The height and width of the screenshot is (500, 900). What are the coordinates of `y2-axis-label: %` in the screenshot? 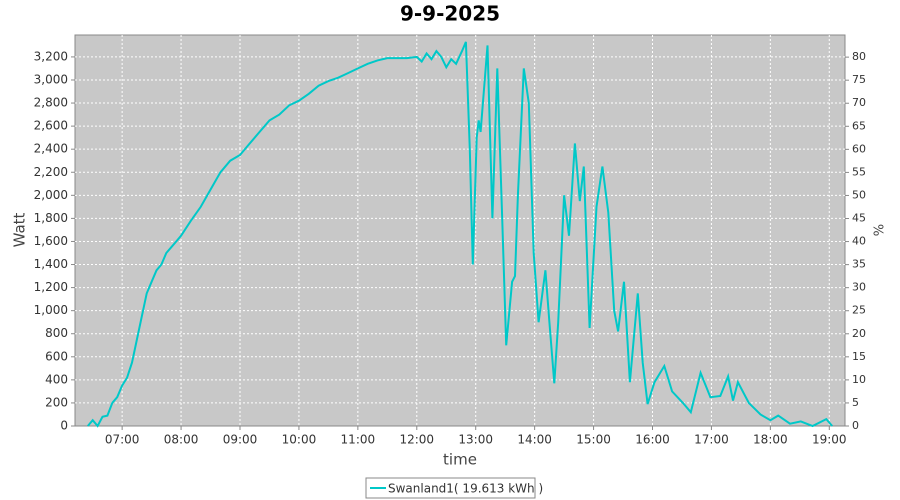 It's located at (880, 230).